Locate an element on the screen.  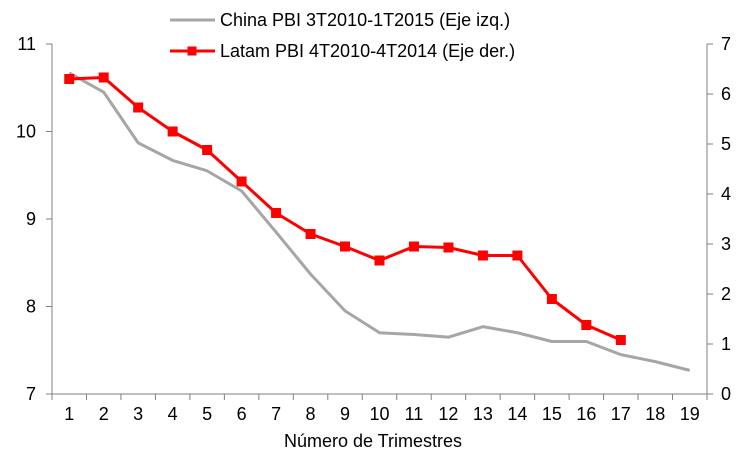
left-tick-label: 10 is located at coordinates (26, 132).